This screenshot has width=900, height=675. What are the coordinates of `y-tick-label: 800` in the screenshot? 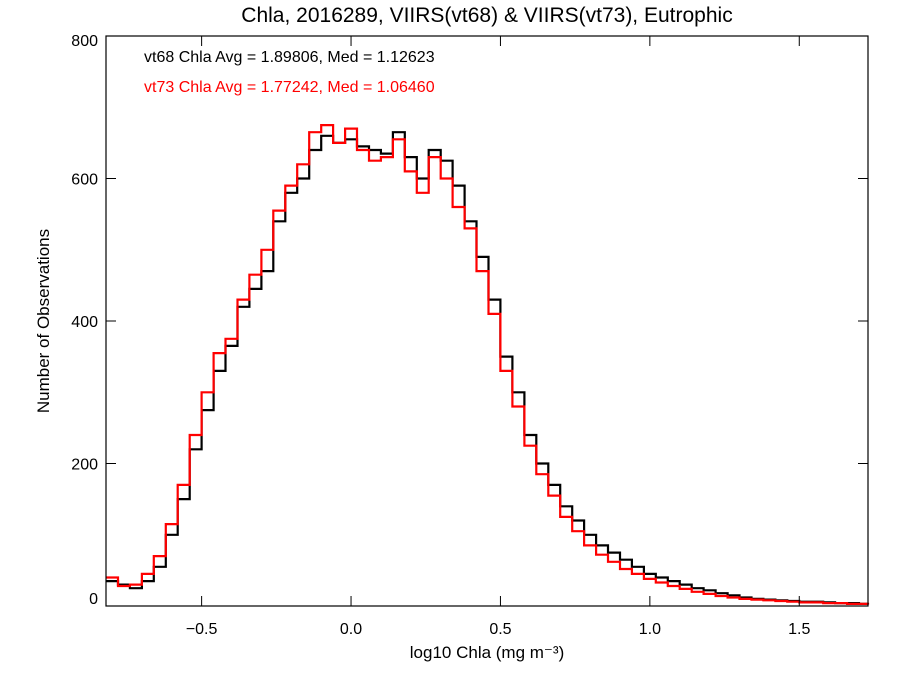 It's located at (84, 41).